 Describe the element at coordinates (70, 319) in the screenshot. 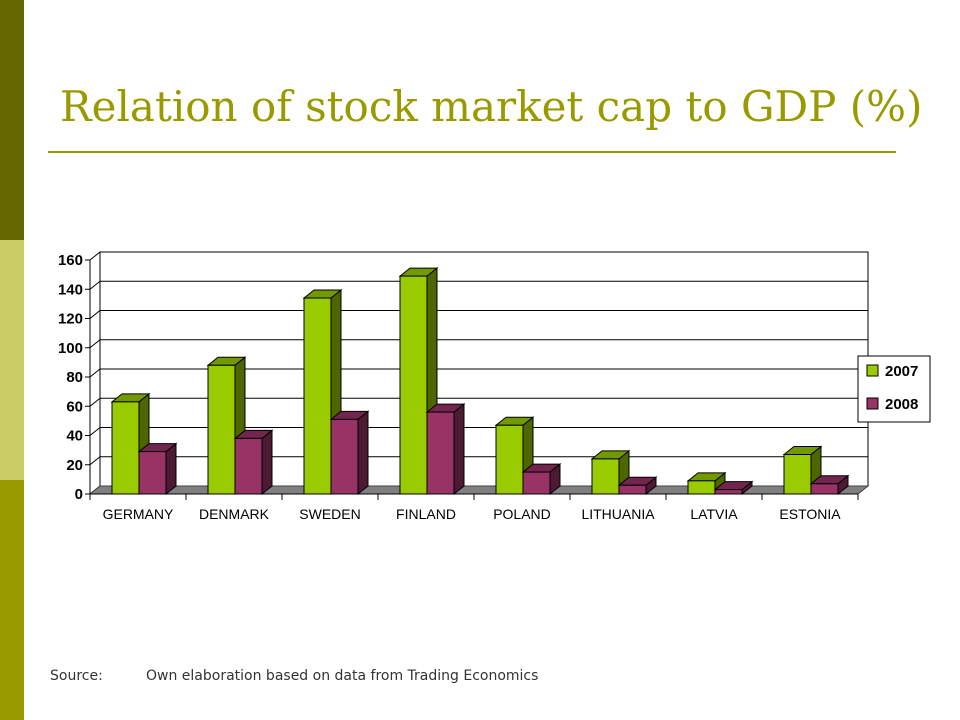

I see `y-tick-label: 120` at that location.